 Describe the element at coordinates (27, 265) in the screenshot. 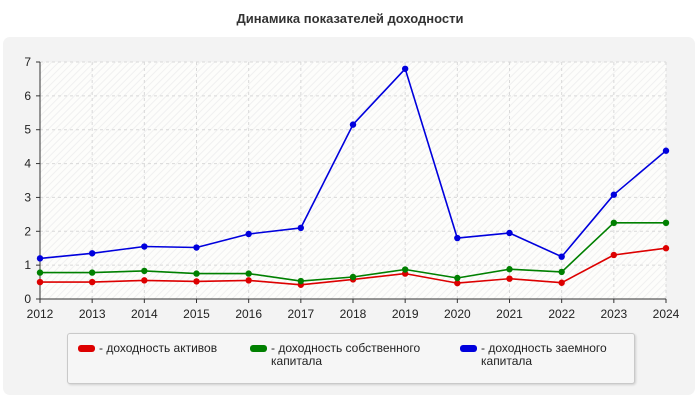

I see `y-tick-label: 1` at that location.